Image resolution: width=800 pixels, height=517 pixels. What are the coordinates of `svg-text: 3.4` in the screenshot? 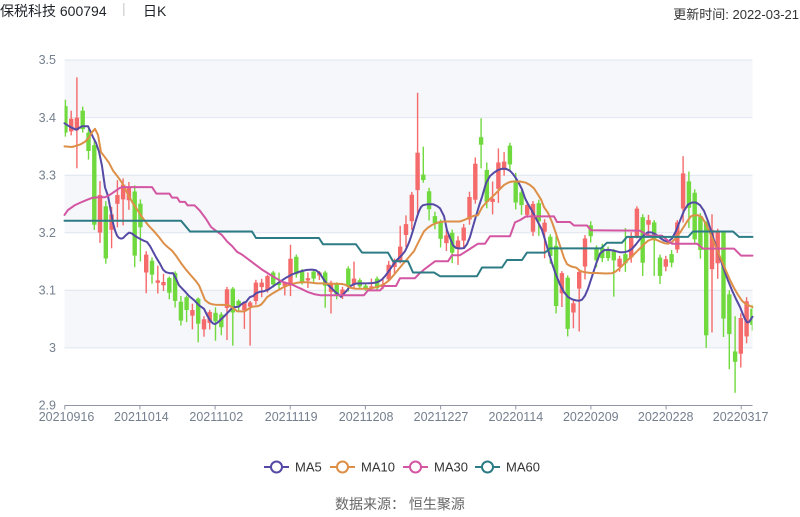 It's located at (47, 118).